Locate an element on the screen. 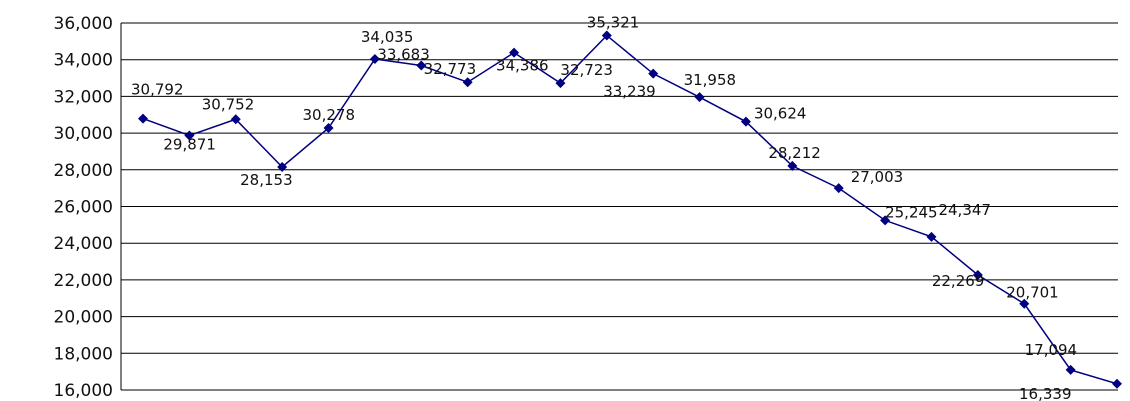  data-label: 31,958 is located at coordinates (710, 80).